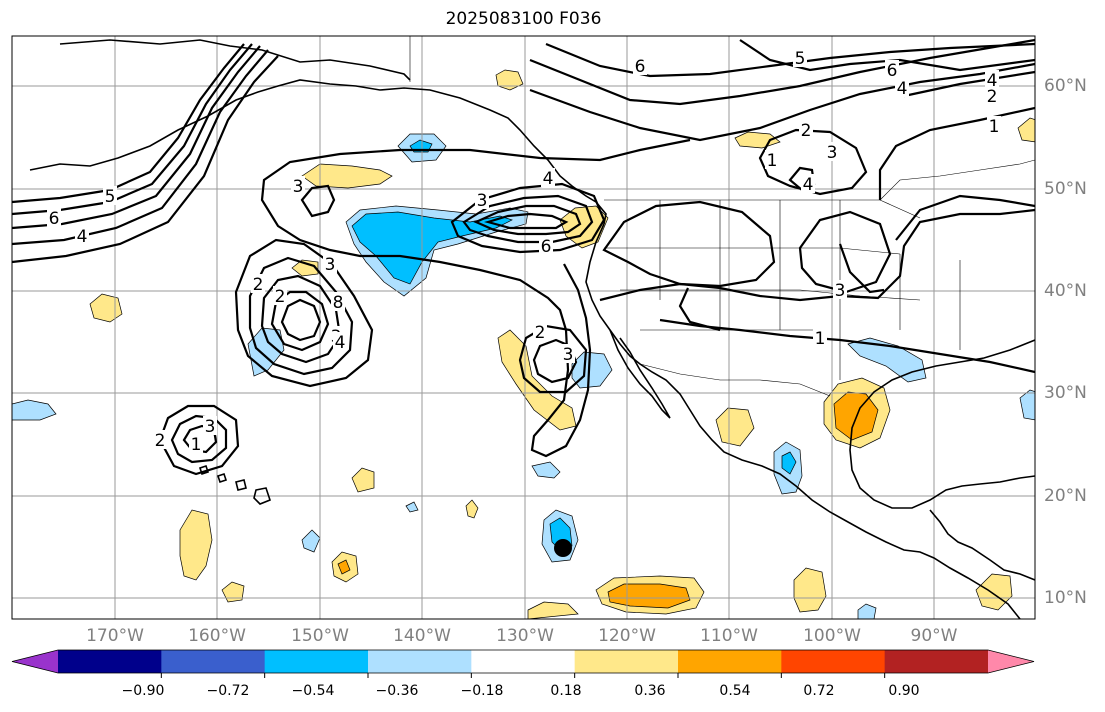 This screenshot has width=1105, height=712. Describe the element at coordinates (1065, 86) in the screenshot. I see `lat-label-60n: 60°N` at that location.